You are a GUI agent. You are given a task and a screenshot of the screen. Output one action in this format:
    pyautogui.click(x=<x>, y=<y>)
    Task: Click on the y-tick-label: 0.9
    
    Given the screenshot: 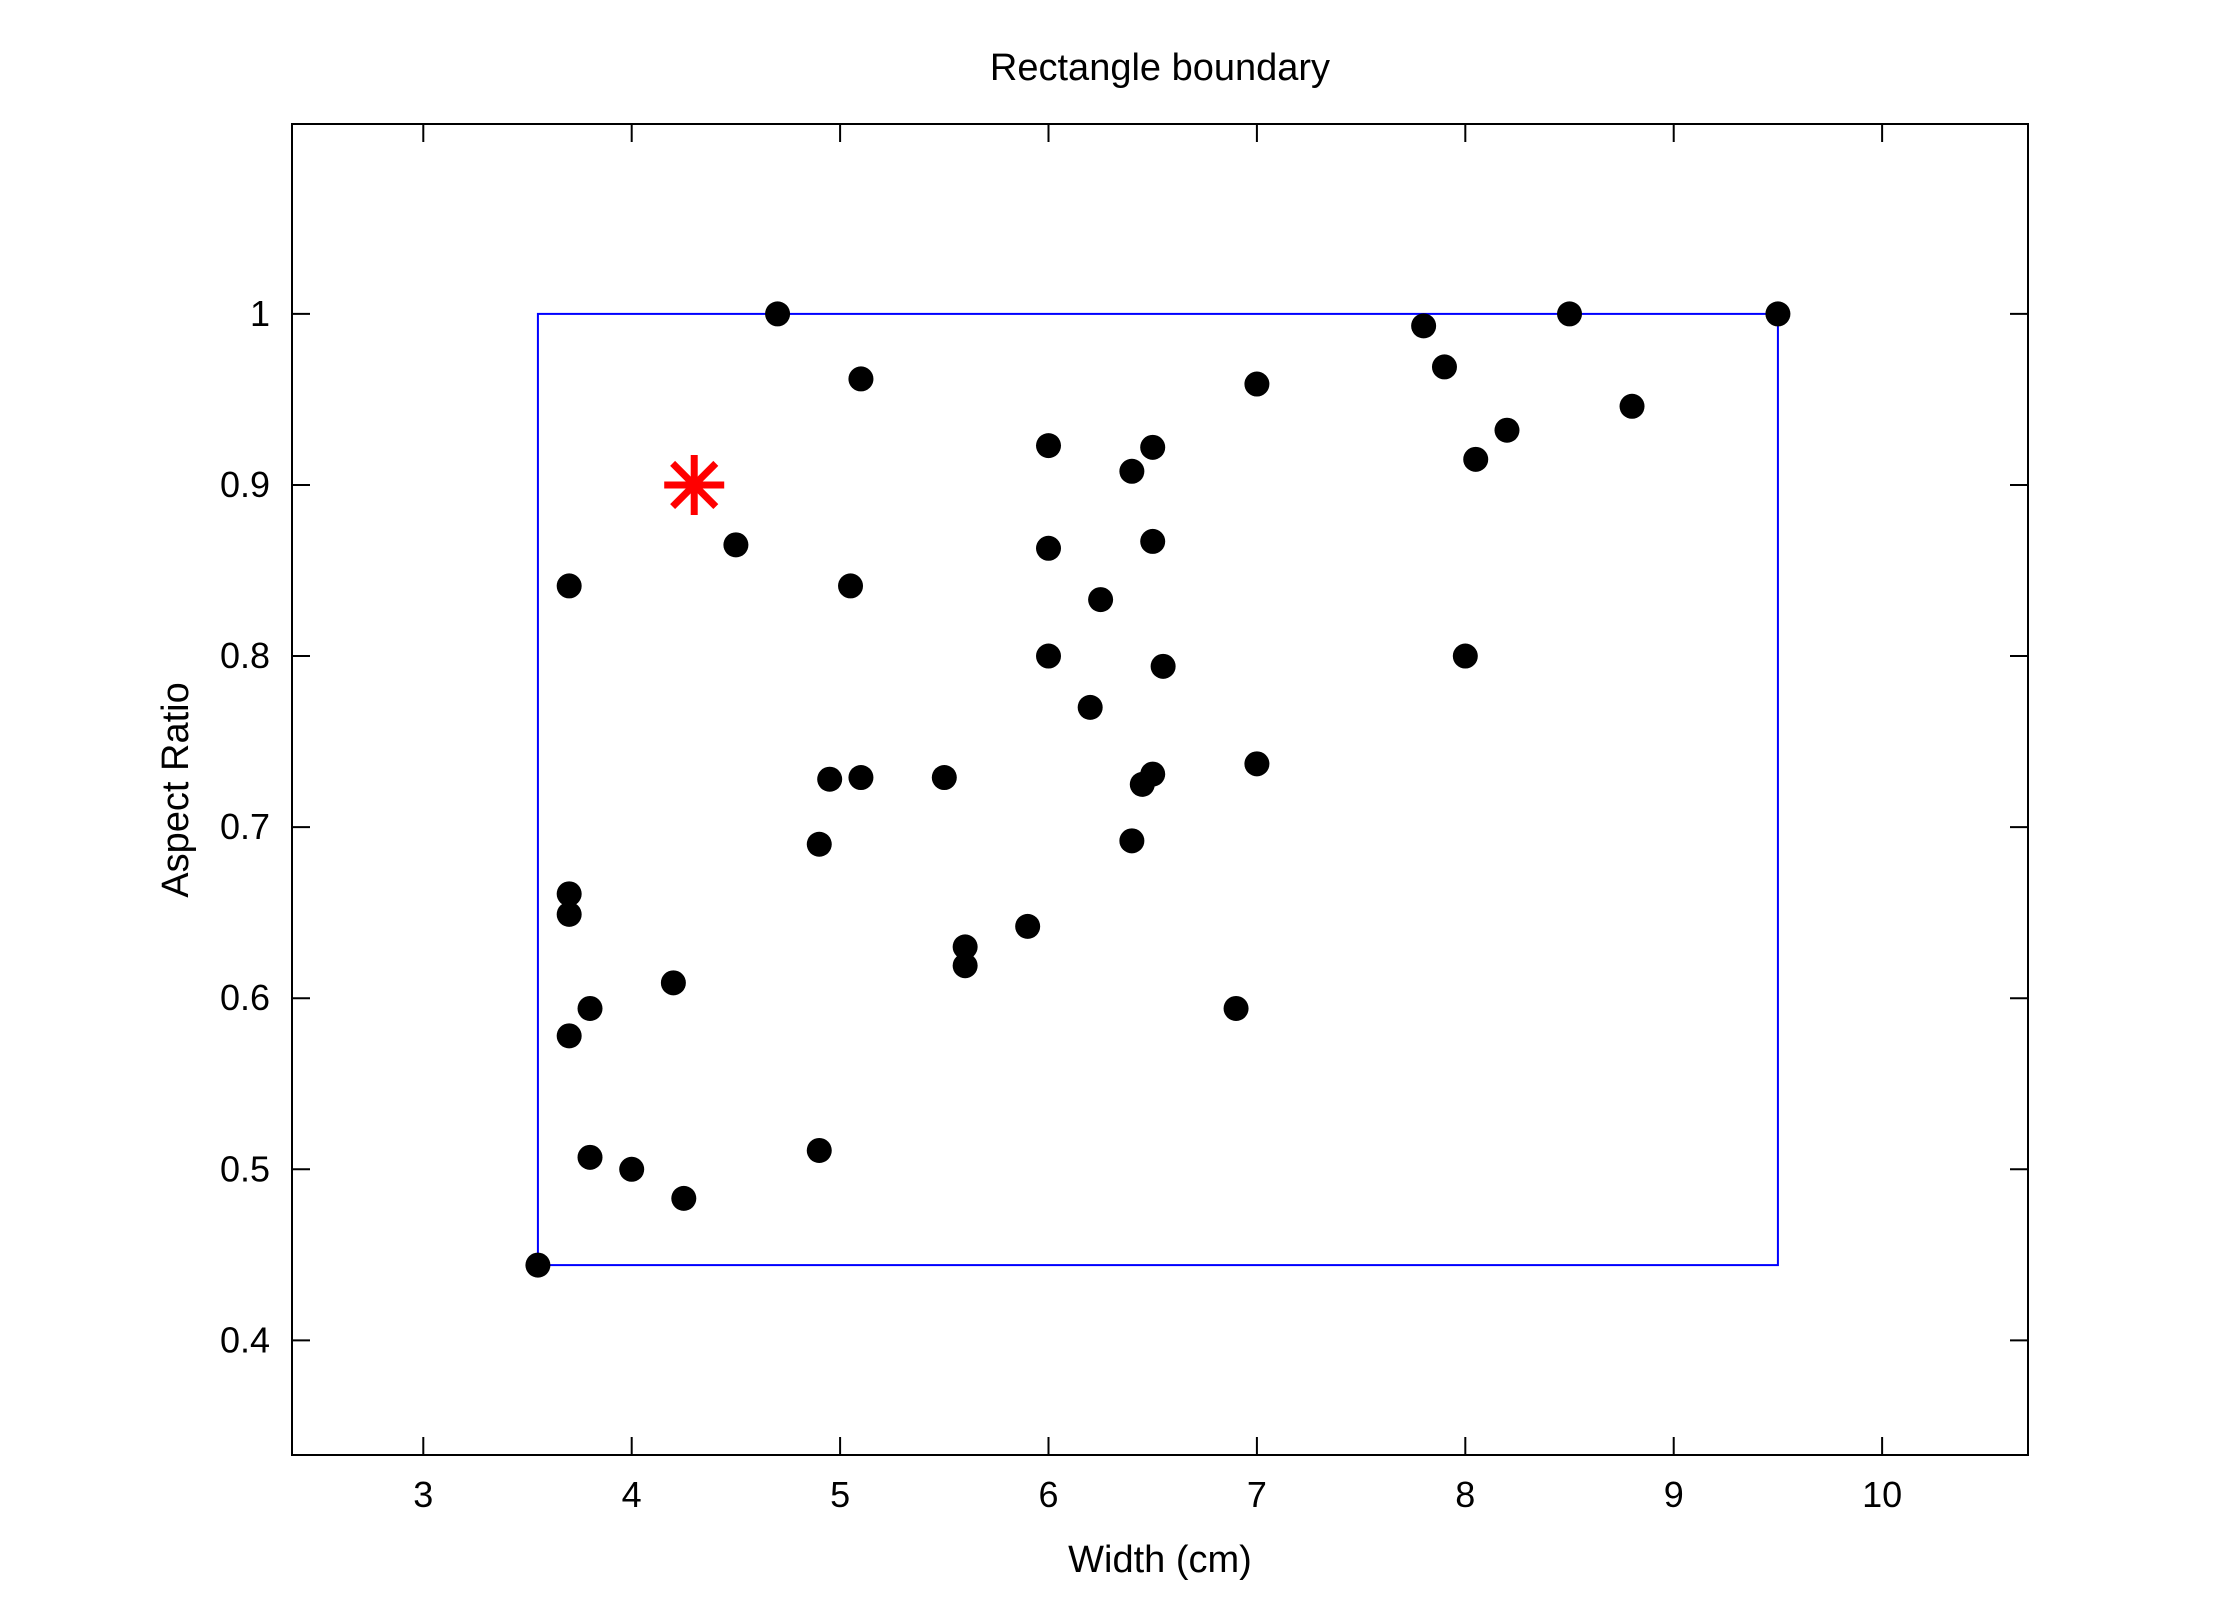 What is the action you would take?
    pyautogui.click(x=245, y=484)
    